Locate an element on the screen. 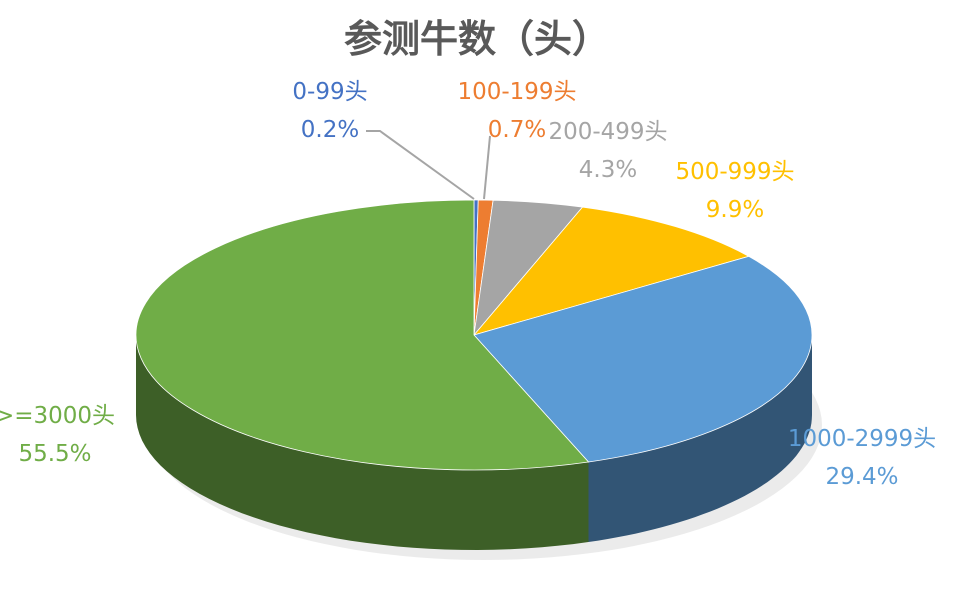 Image resolution: width=954 pixels, height=599 pixels. category-label: 100-199头 is located at coordinates (517, 92).